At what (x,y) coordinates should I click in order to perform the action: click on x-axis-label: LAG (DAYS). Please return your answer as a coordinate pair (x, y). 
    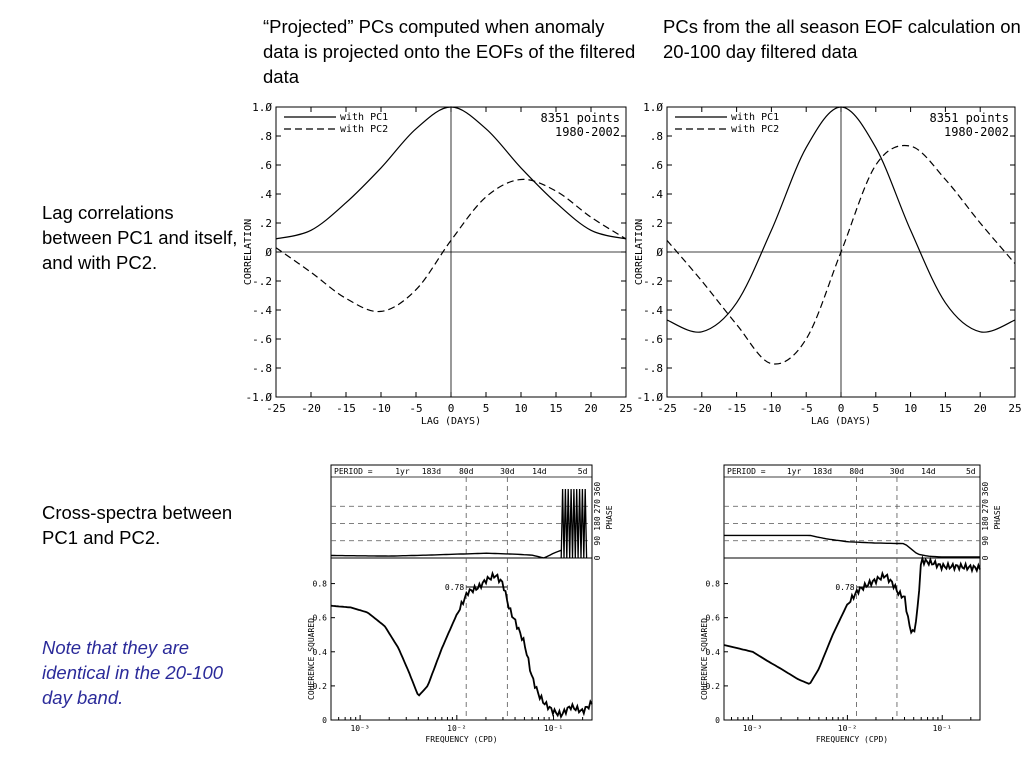
    Looking at the image, I should click on (841, 421).